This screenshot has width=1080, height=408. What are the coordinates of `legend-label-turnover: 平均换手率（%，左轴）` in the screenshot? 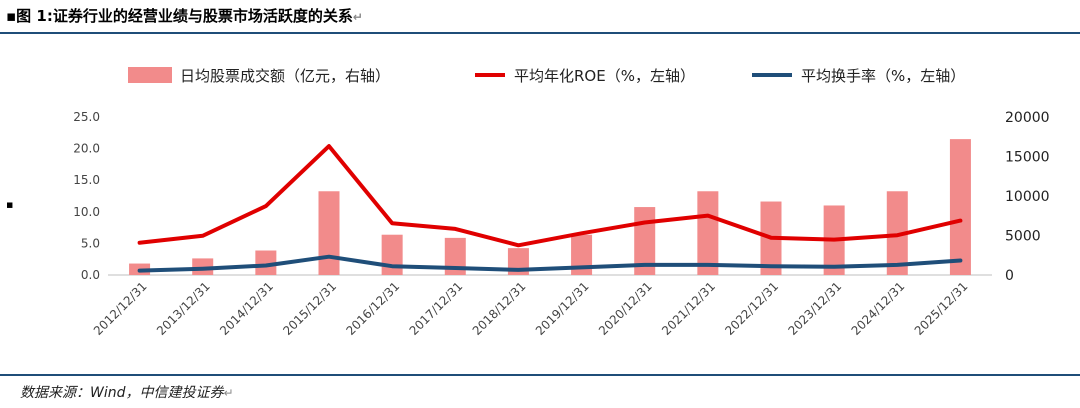 It's located at (883, 76).